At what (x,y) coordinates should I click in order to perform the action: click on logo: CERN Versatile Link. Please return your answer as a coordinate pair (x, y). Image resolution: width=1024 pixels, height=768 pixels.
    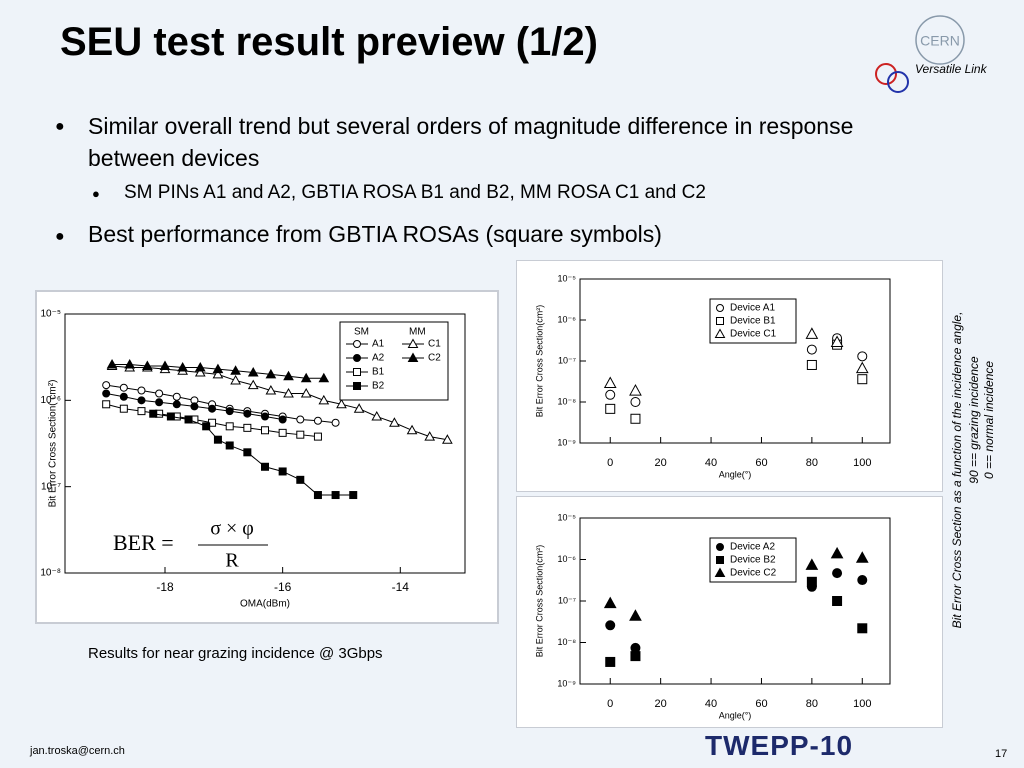
    Looking at the image, I should click on (931, 54).